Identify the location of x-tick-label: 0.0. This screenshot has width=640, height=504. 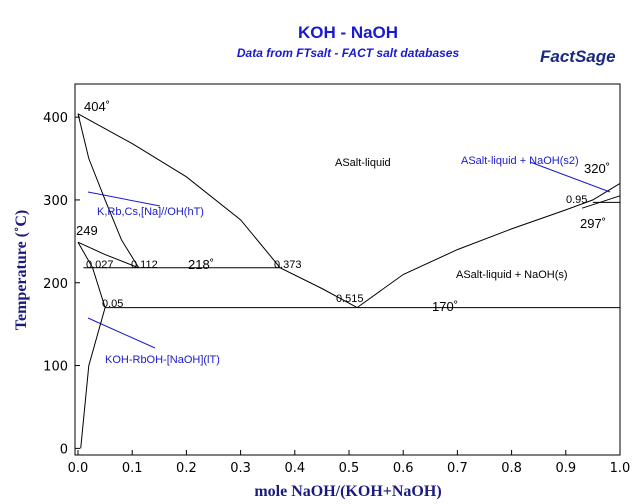
(78, 468).